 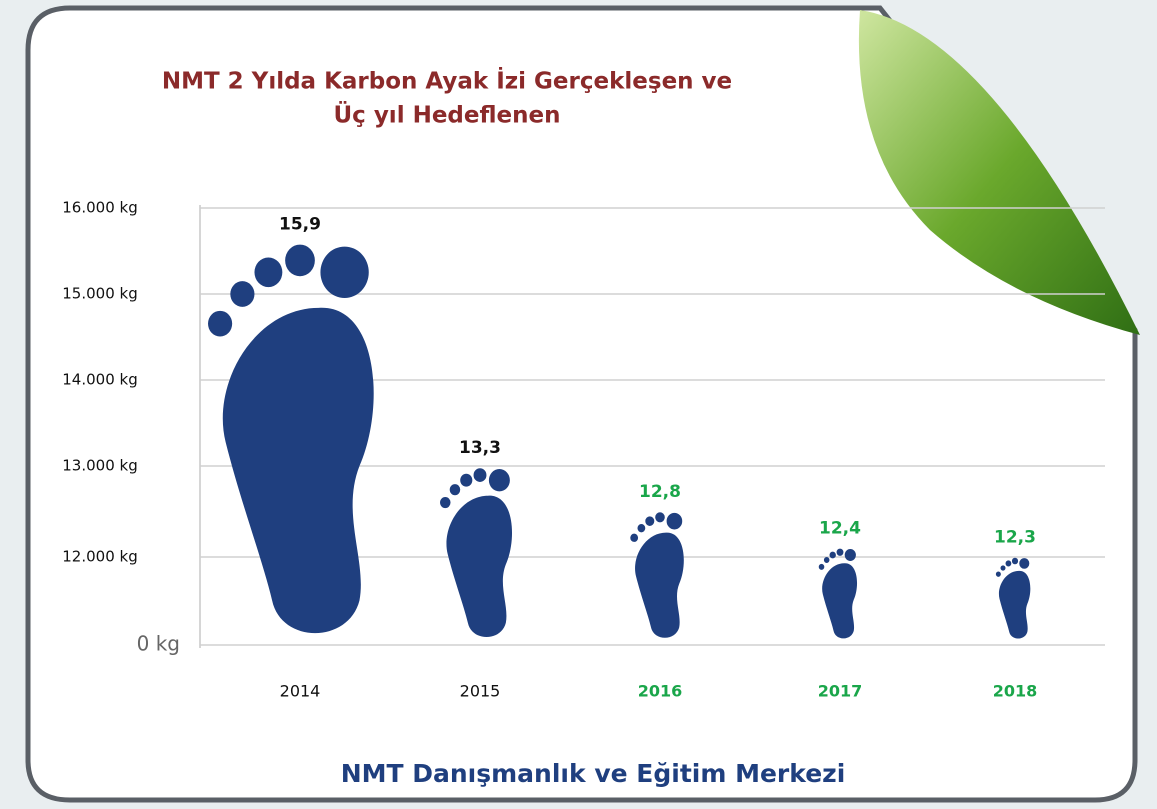 What do you see at coordinates (447, 115) in the screenshot?
I see `chart-title: Üç yıl Hedeflenen` at bounding box center [447, 115].